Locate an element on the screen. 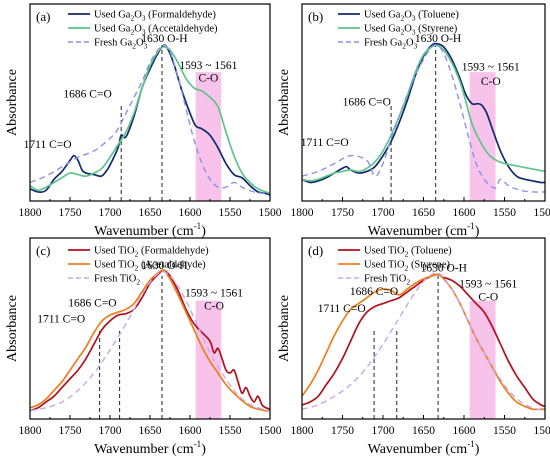  legend-entry: Used Ga2O3 (Accetaldehyde) is located at coordinates (156, 30).